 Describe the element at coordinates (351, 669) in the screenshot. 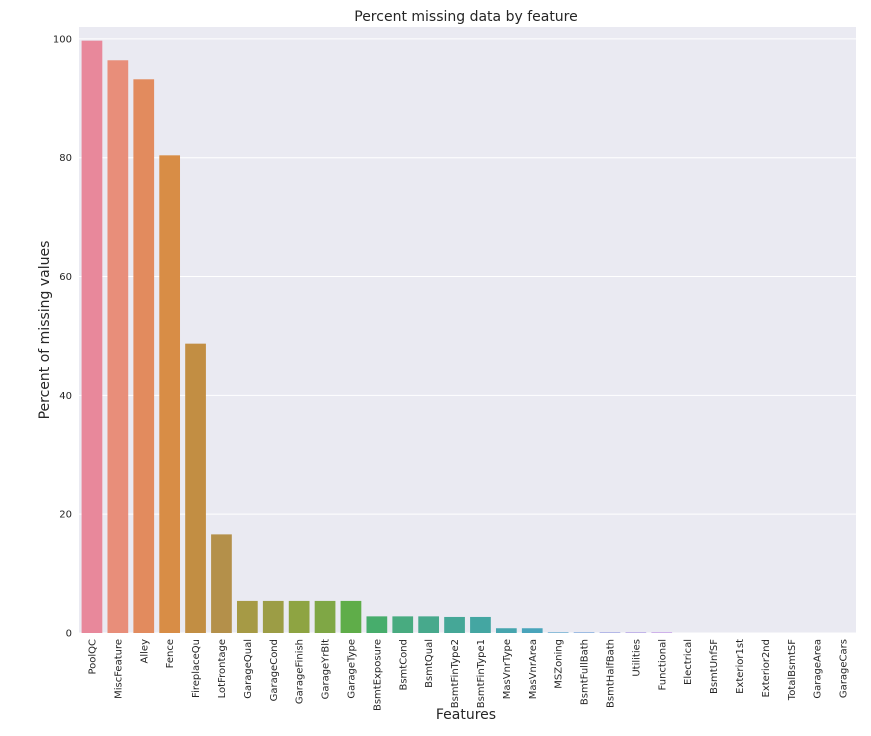

I see `x-tick-label: GarageType` at that location.